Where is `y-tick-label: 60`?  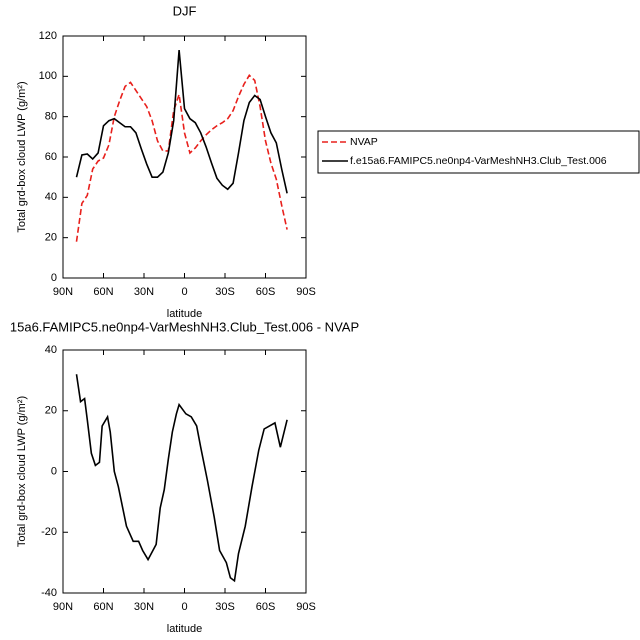 y-tick-label: 60 is located at coordinates (51, 157).